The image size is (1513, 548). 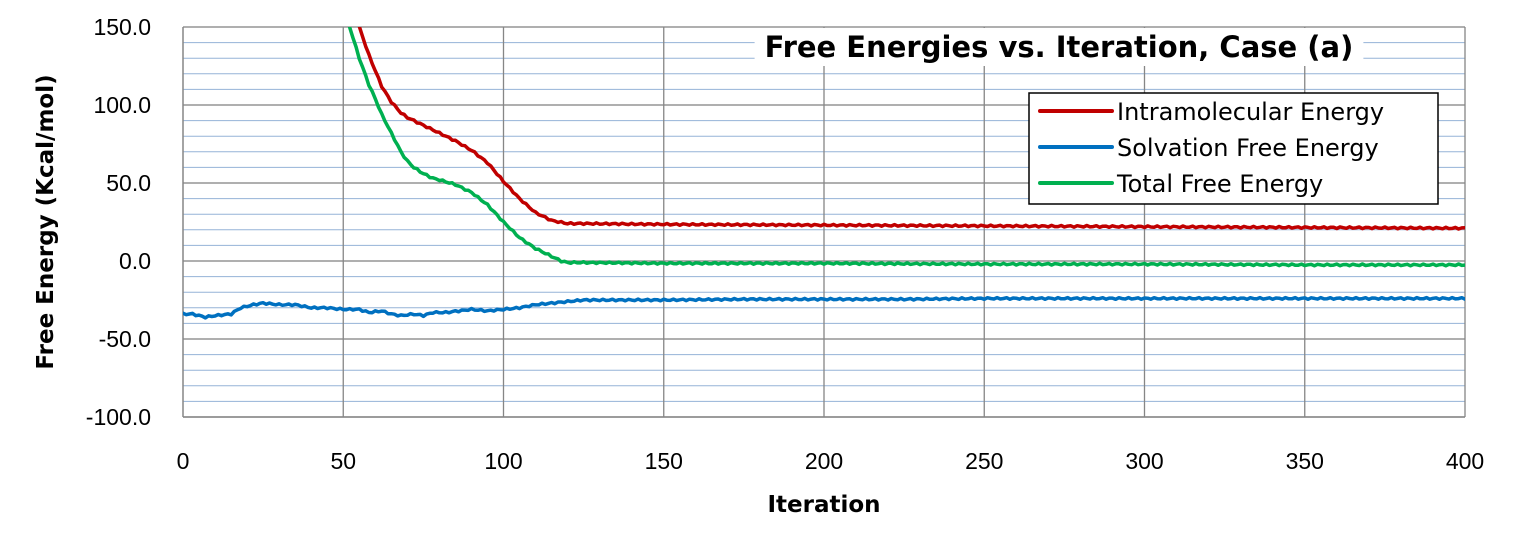 What do you see at coordinates (664, 461) in the screenshot?
I see `x-tick-label: 150` at bounding box center [664, 461].